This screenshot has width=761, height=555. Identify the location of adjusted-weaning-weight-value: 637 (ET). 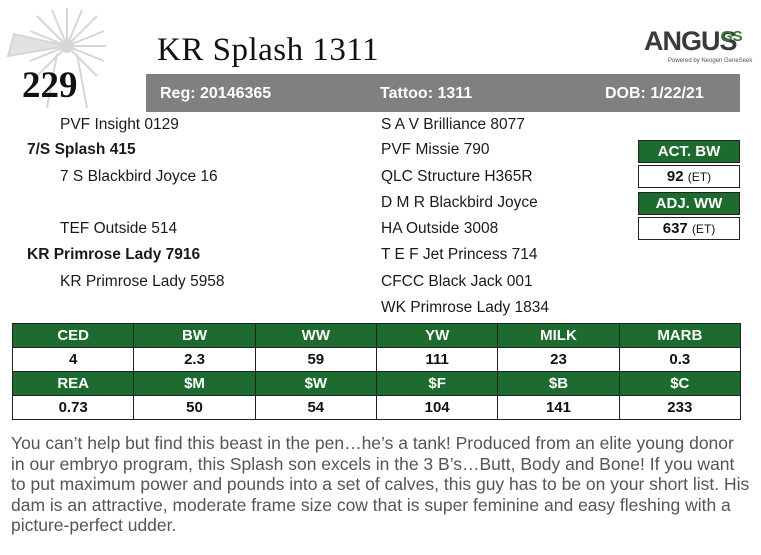
(689, 228).